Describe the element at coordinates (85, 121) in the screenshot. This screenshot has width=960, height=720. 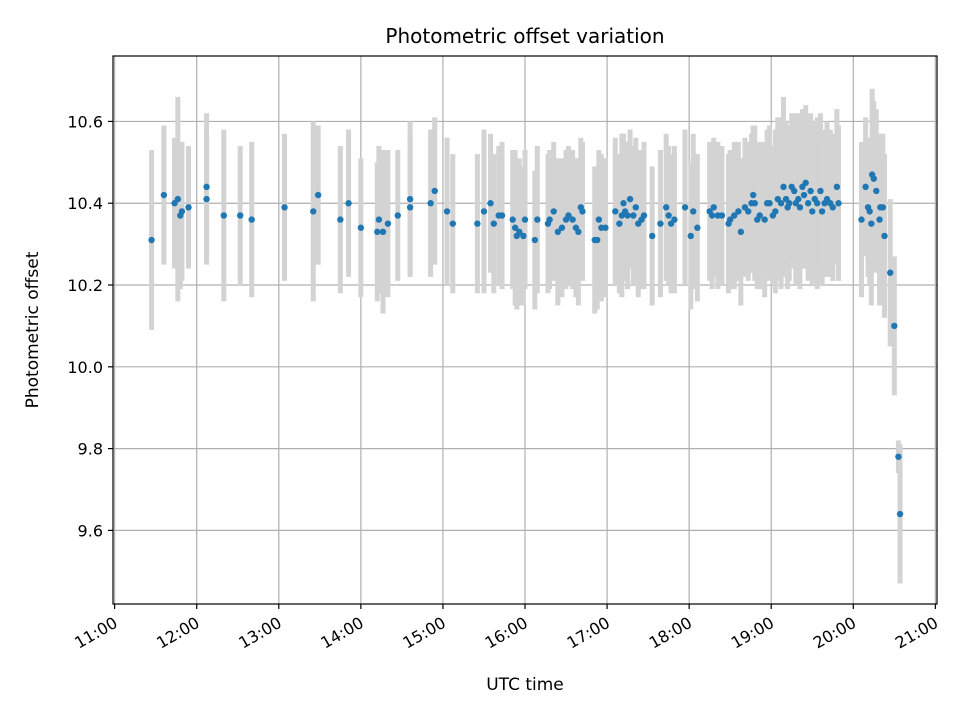
I see `y-tick-label: 10.6` at that location.